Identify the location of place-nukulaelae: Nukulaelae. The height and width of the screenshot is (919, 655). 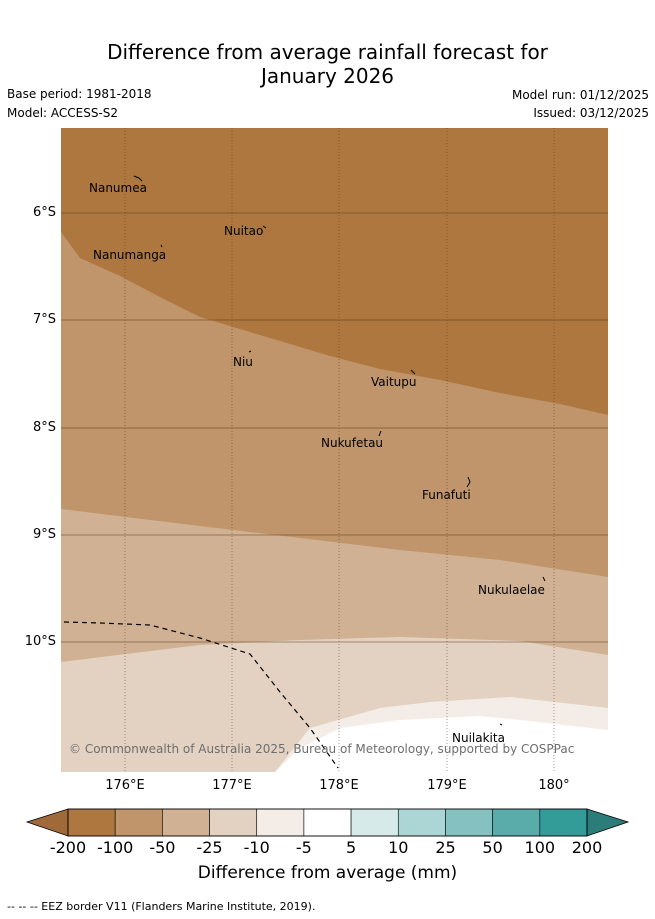
(511, 590).